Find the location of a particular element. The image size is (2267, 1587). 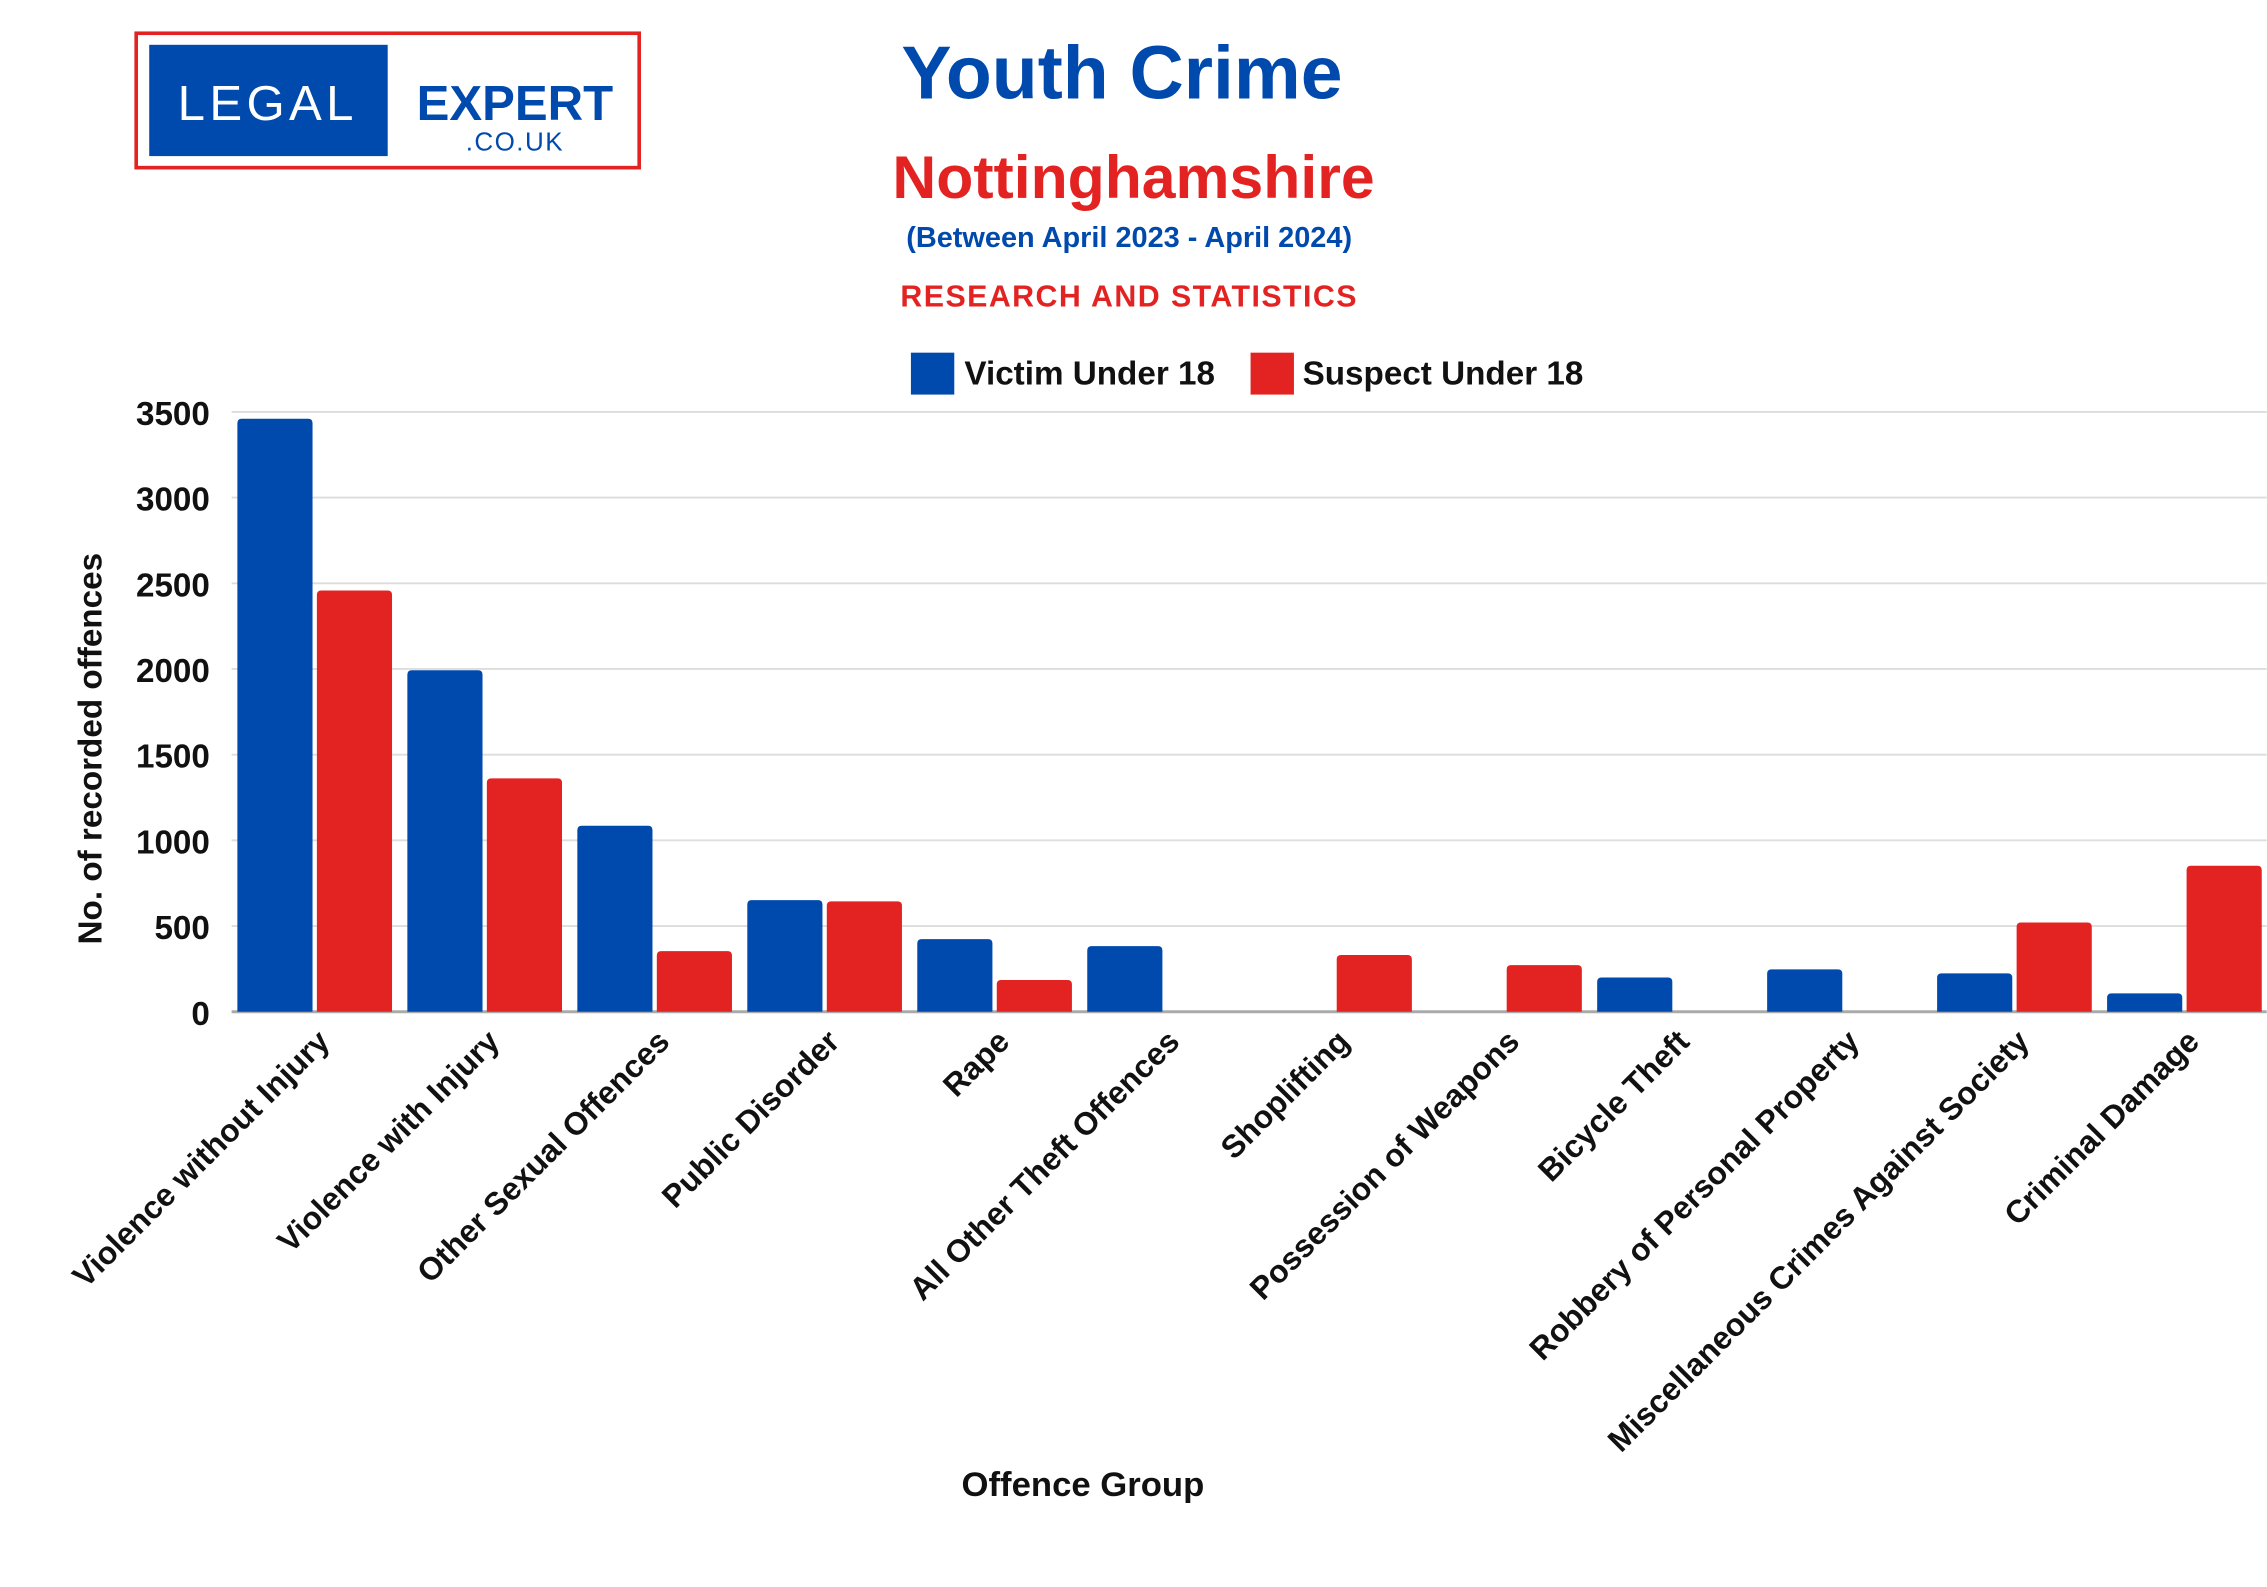

y-tick-label: 2000 is located at coordinates (173, 671).